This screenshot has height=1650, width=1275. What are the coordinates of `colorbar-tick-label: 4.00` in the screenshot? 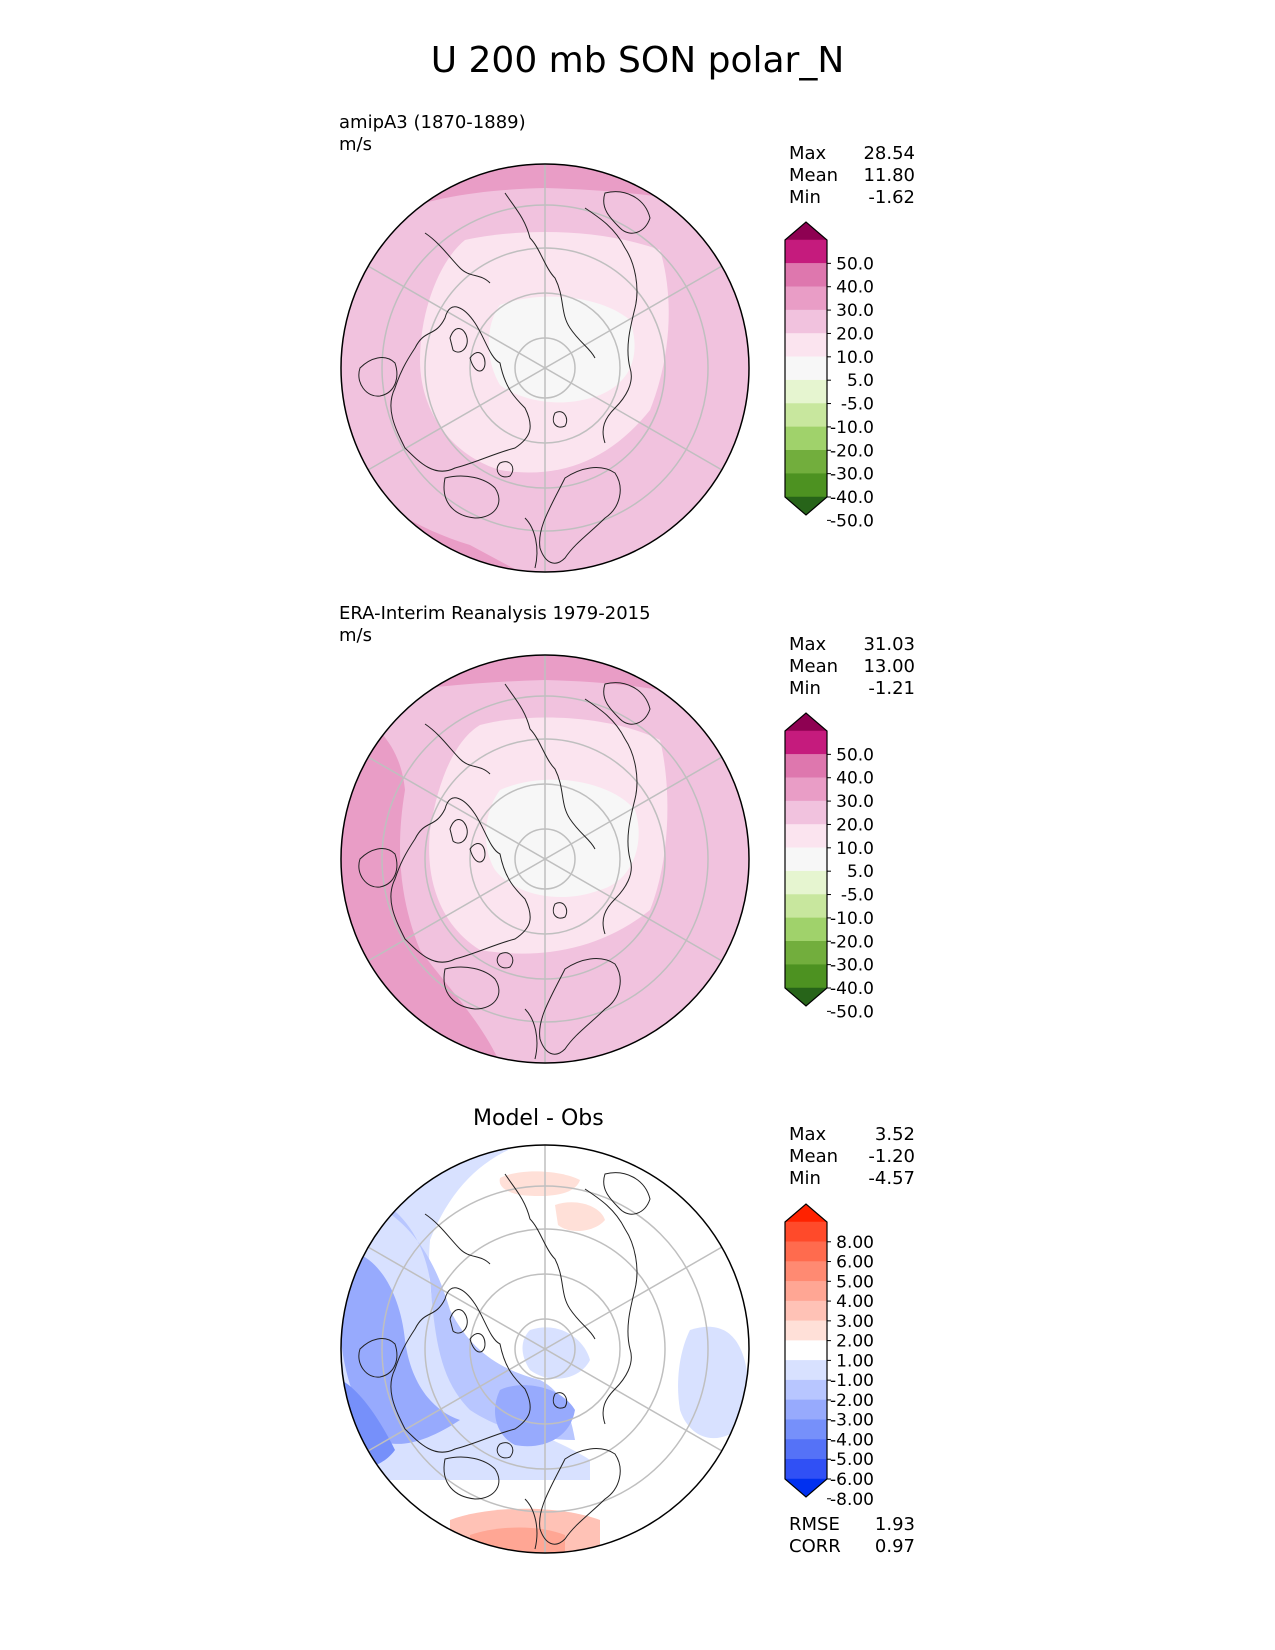 It's located at (855, 1302).